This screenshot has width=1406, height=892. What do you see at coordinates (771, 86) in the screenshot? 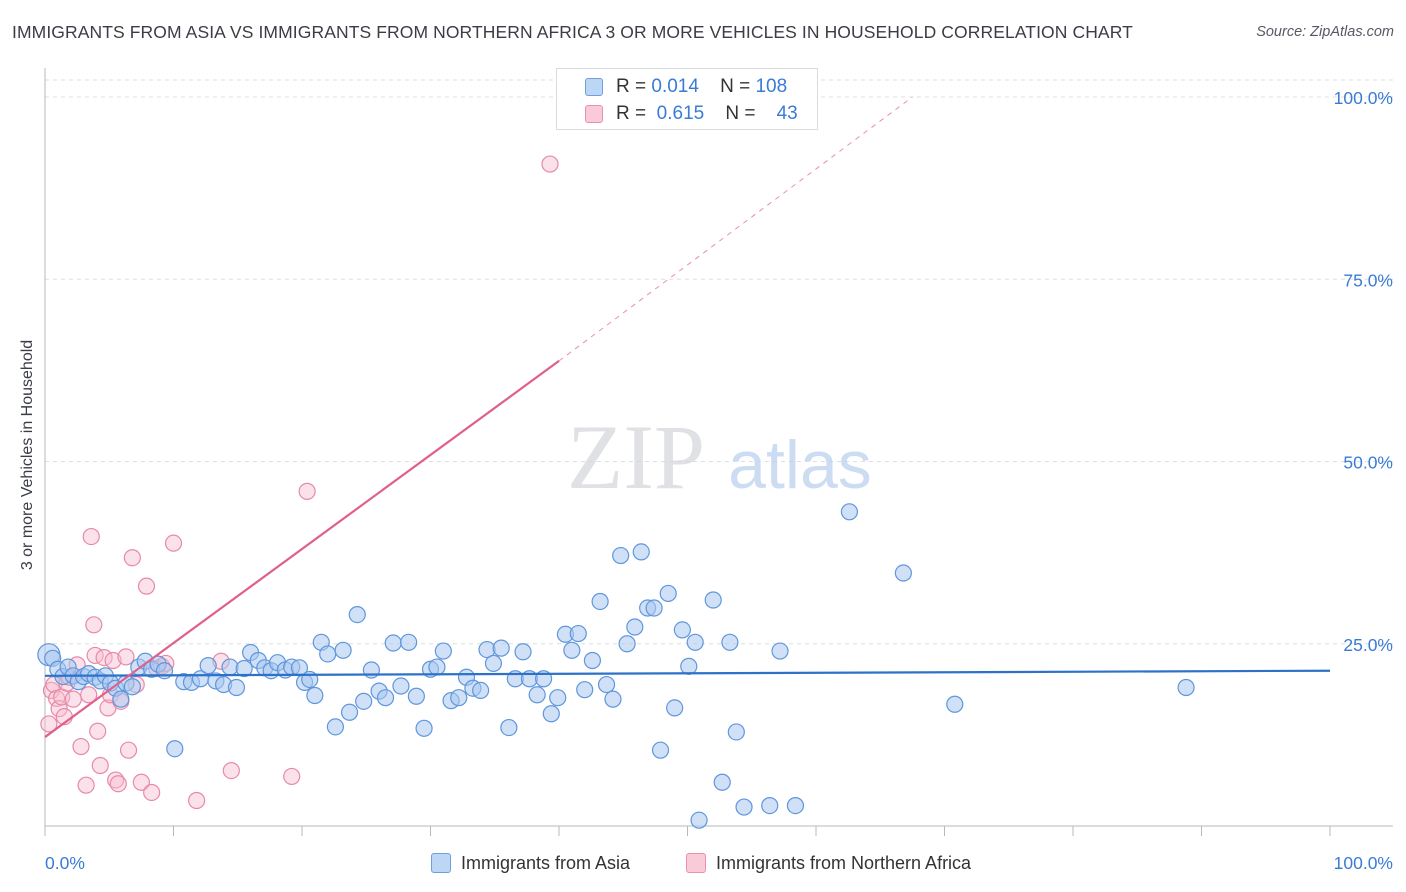
I see `legend-n-value-asia: 108` at bounding box center [771, 86].